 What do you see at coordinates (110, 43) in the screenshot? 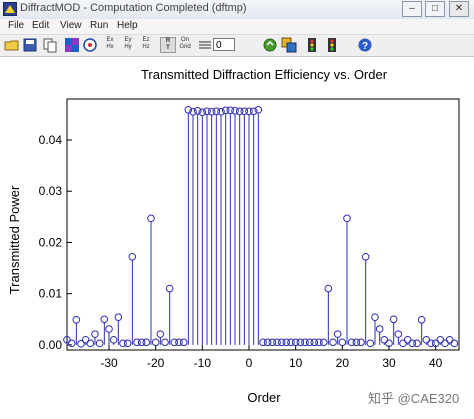
I see `field-ex-hx-icon: Ex Hx` at bounding box center [110, 43].